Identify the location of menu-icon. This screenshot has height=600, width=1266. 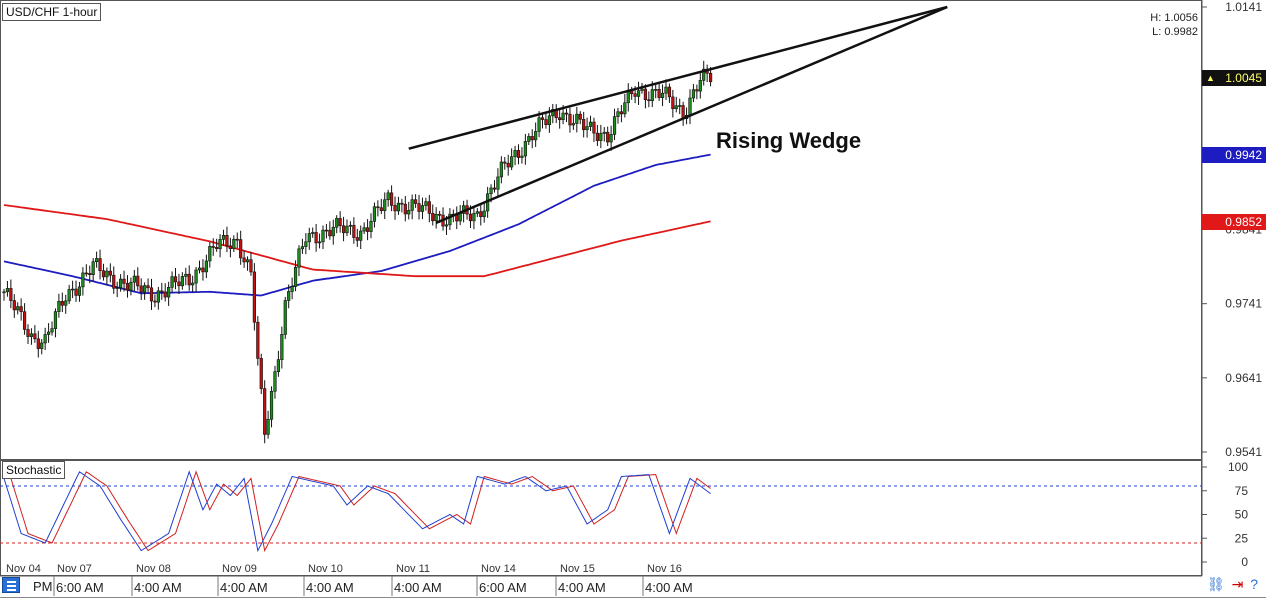
(11, 585).